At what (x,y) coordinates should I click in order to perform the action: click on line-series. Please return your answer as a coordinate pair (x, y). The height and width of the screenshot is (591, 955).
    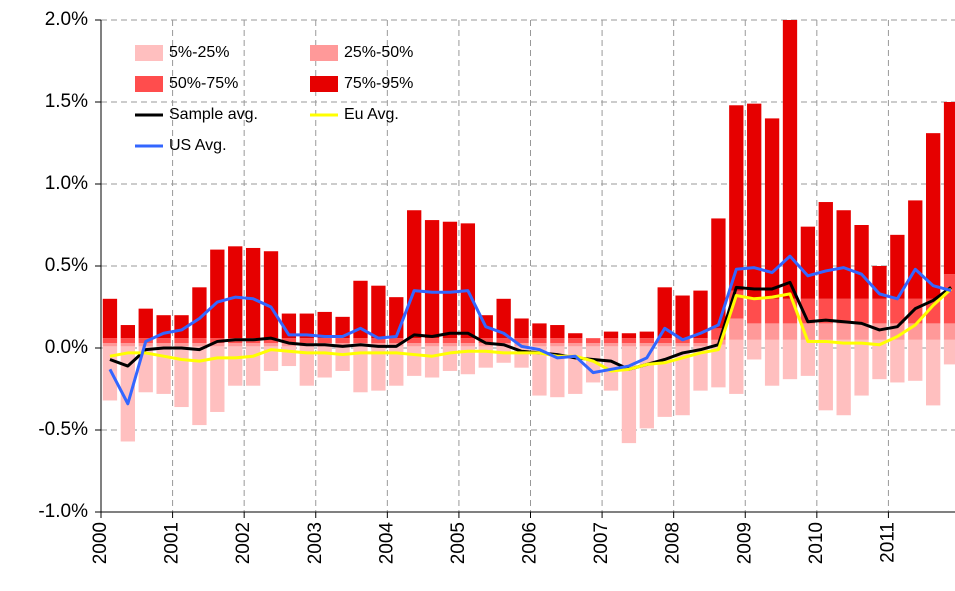
    Looking at the image, I should click on (531, 330).